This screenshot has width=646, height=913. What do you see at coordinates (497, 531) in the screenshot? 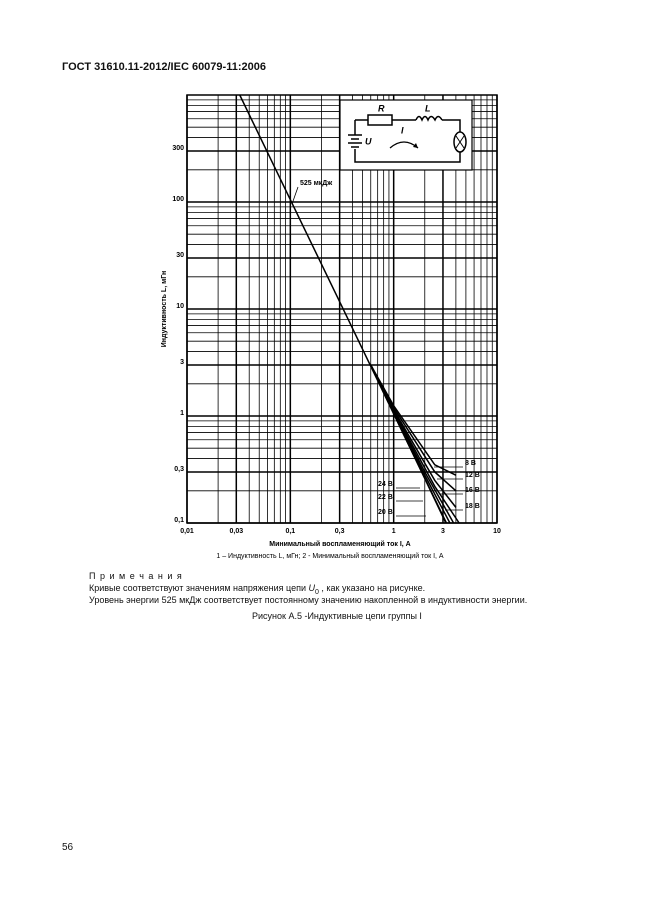
I see `x-tick-label: 10` at bounding box center [497, 531].